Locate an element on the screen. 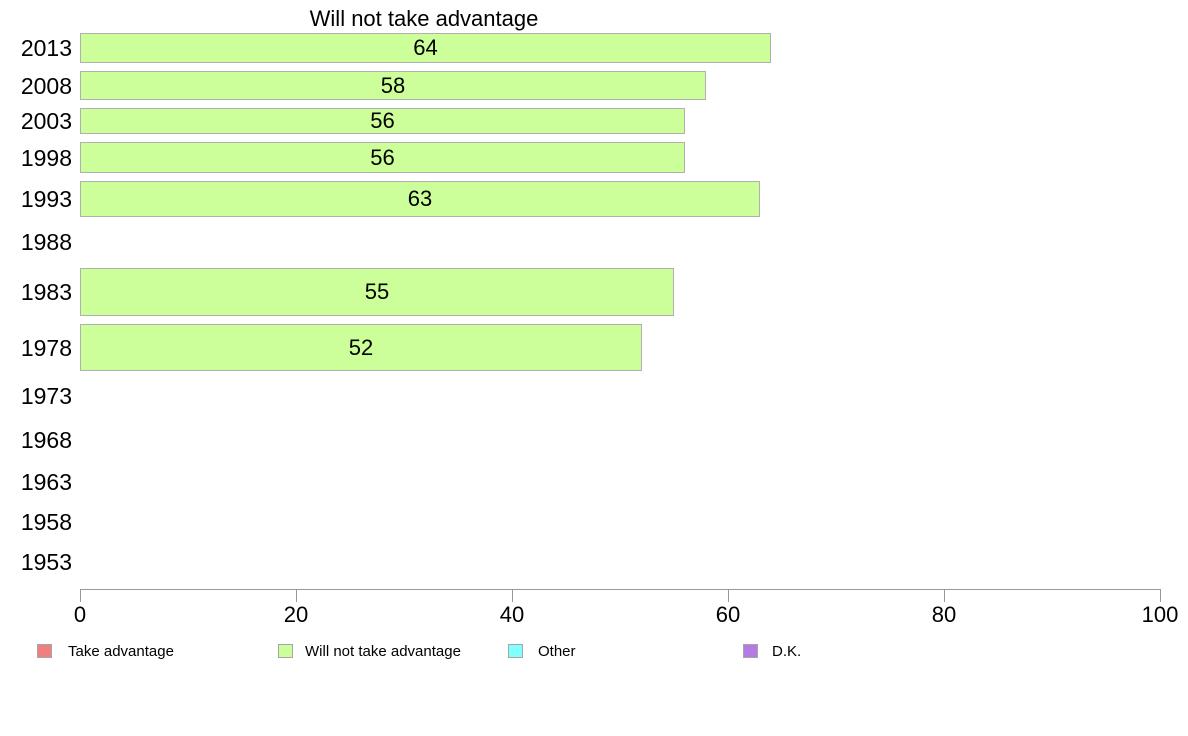  bar-2003: 56 is located at coordinates (382, 121).